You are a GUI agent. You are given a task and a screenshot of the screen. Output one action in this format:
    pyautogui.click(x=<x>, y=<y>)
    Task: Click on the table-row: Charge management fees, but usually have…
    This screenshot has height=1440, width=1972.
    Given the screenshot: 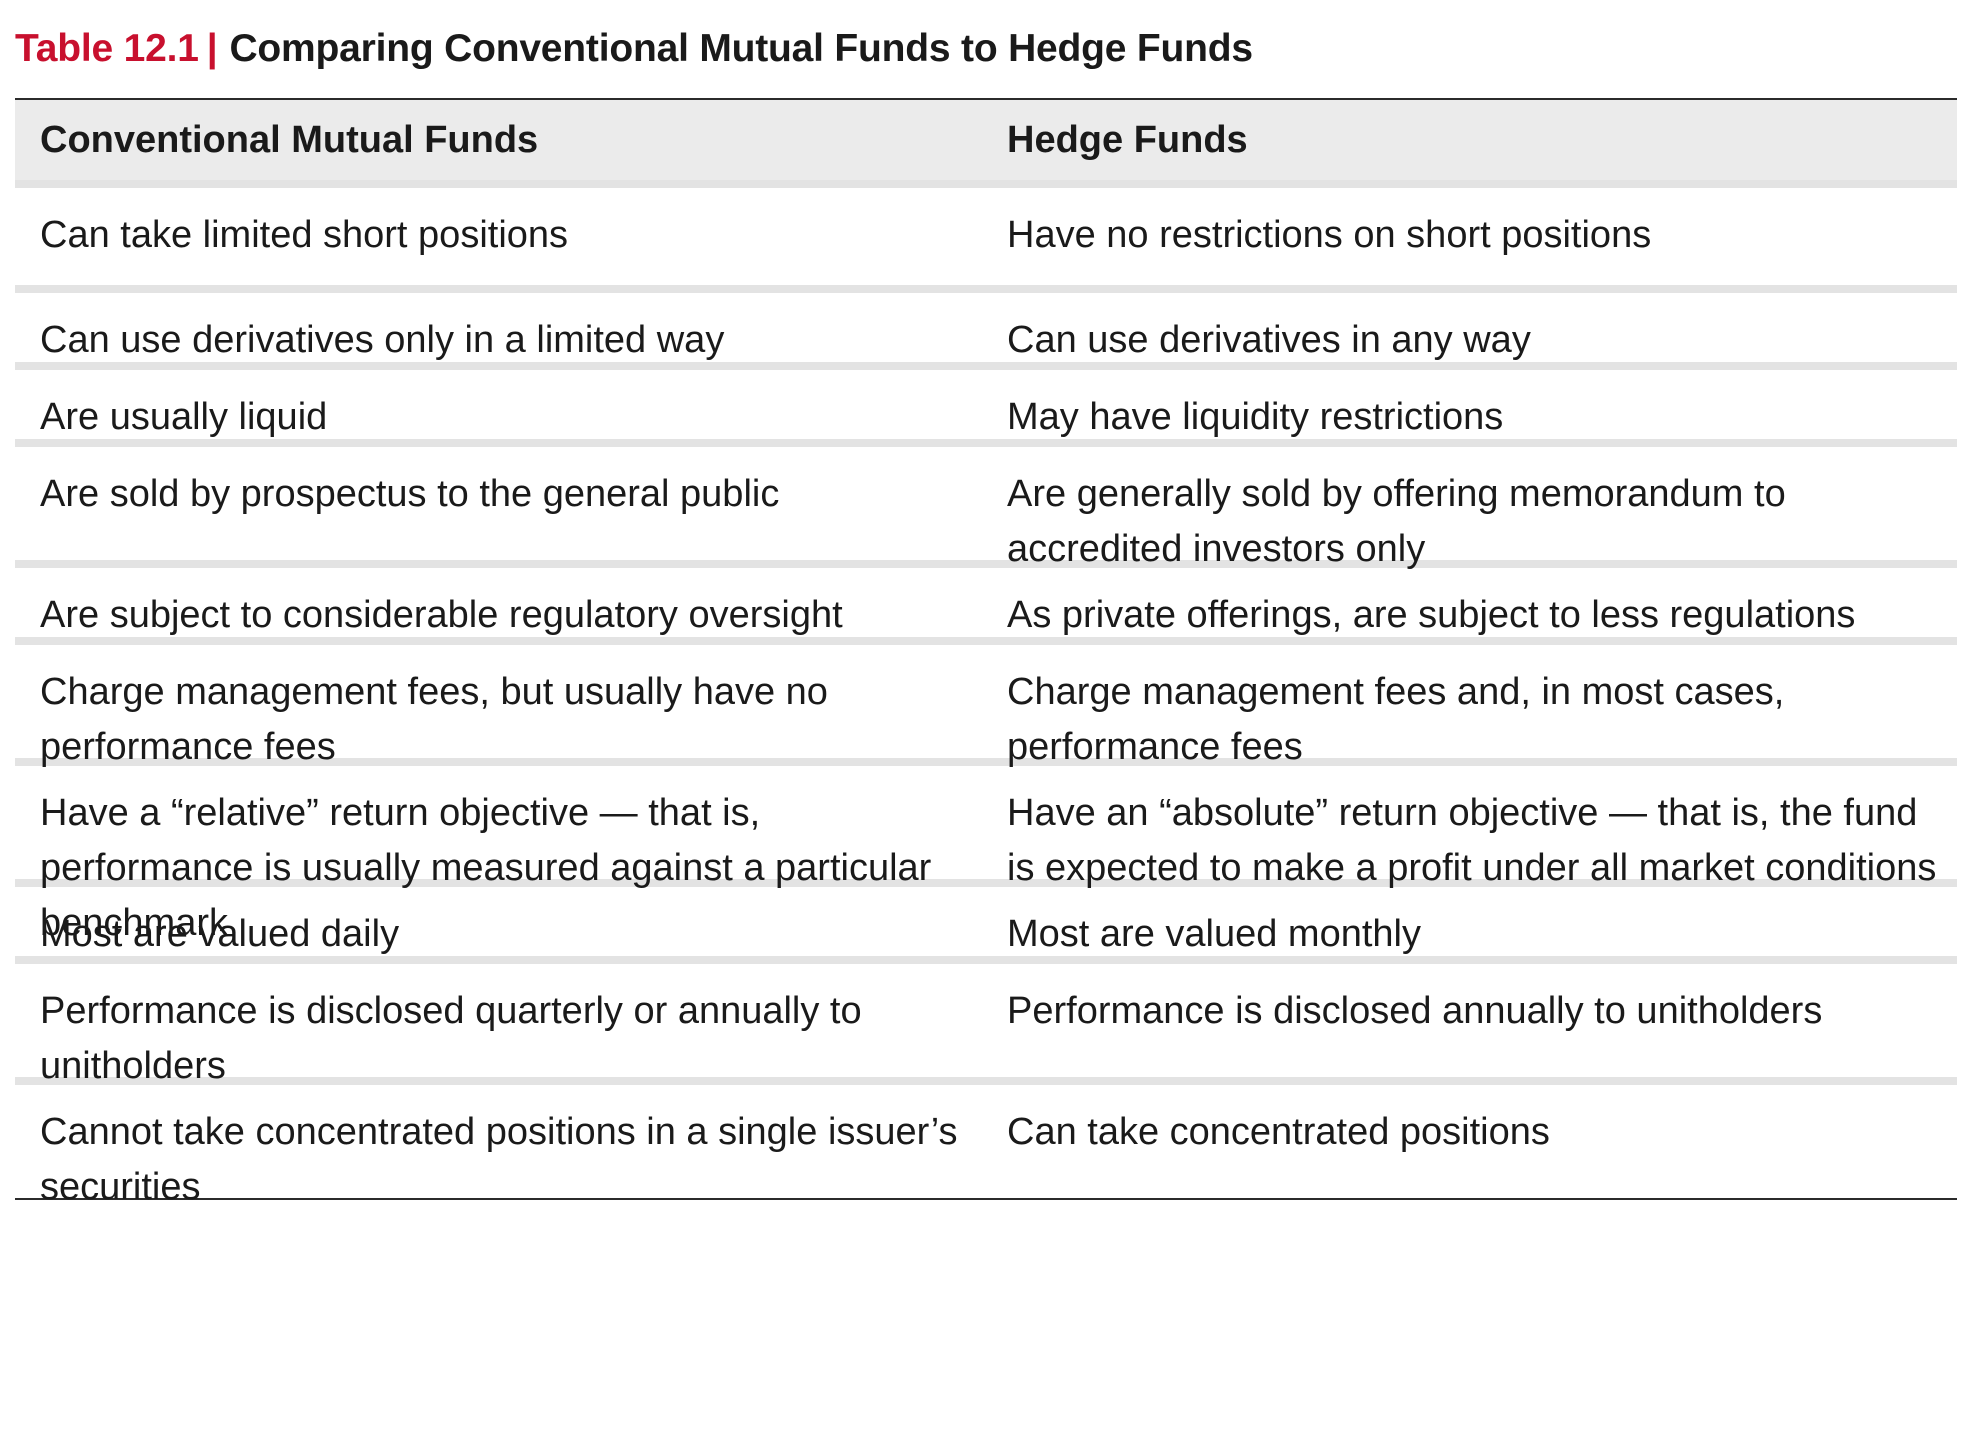 What is the action you would take?
    pyautogui.click(x=986, y=702)
    